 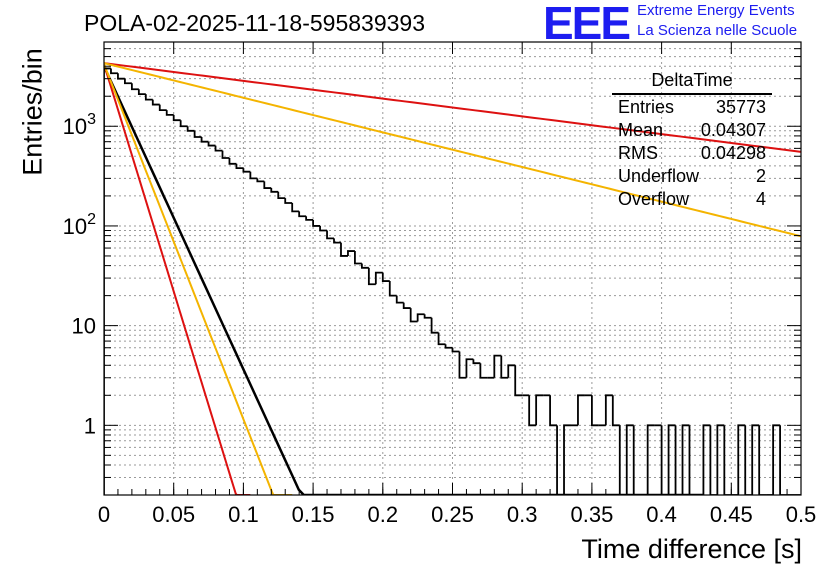 I want to click on y-tick-label: 10, so click(x=84, y=326).